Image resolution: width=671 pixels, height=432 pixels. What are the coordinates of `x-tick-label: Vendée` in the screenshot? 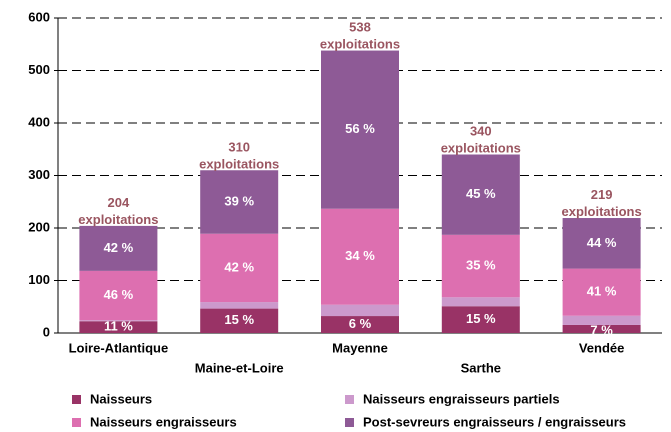 It's located at (602, 347).